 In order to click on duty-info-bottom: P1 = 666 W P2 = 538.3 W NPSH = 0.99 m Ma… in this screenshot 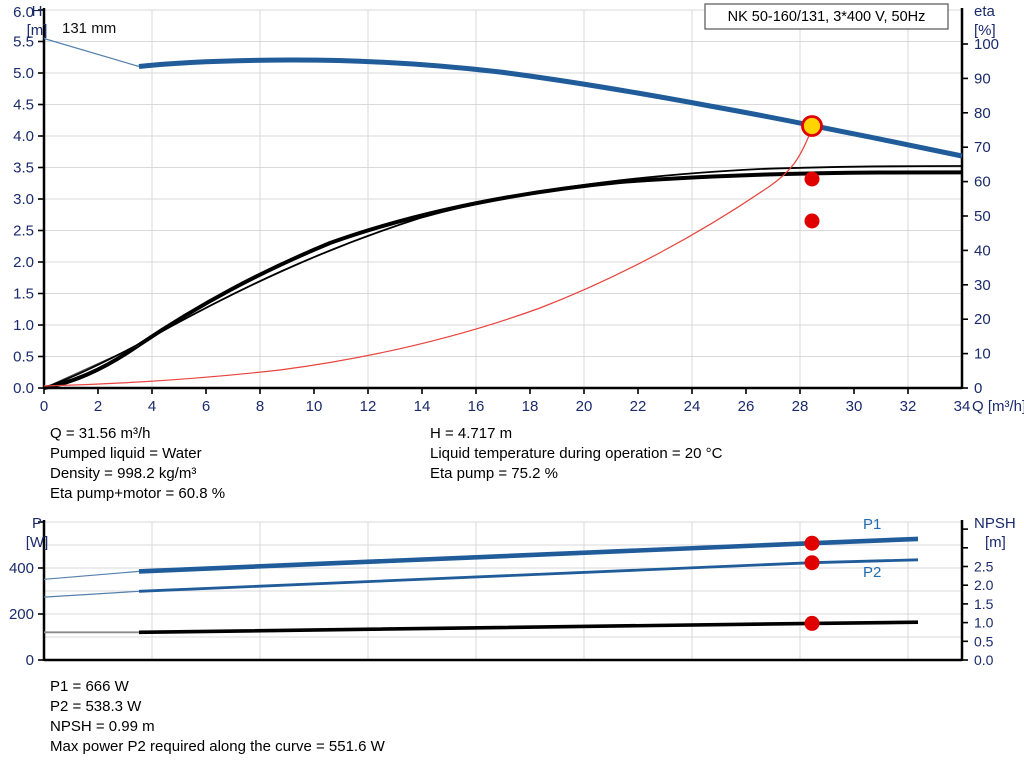, I will do `click(512, 728)`.